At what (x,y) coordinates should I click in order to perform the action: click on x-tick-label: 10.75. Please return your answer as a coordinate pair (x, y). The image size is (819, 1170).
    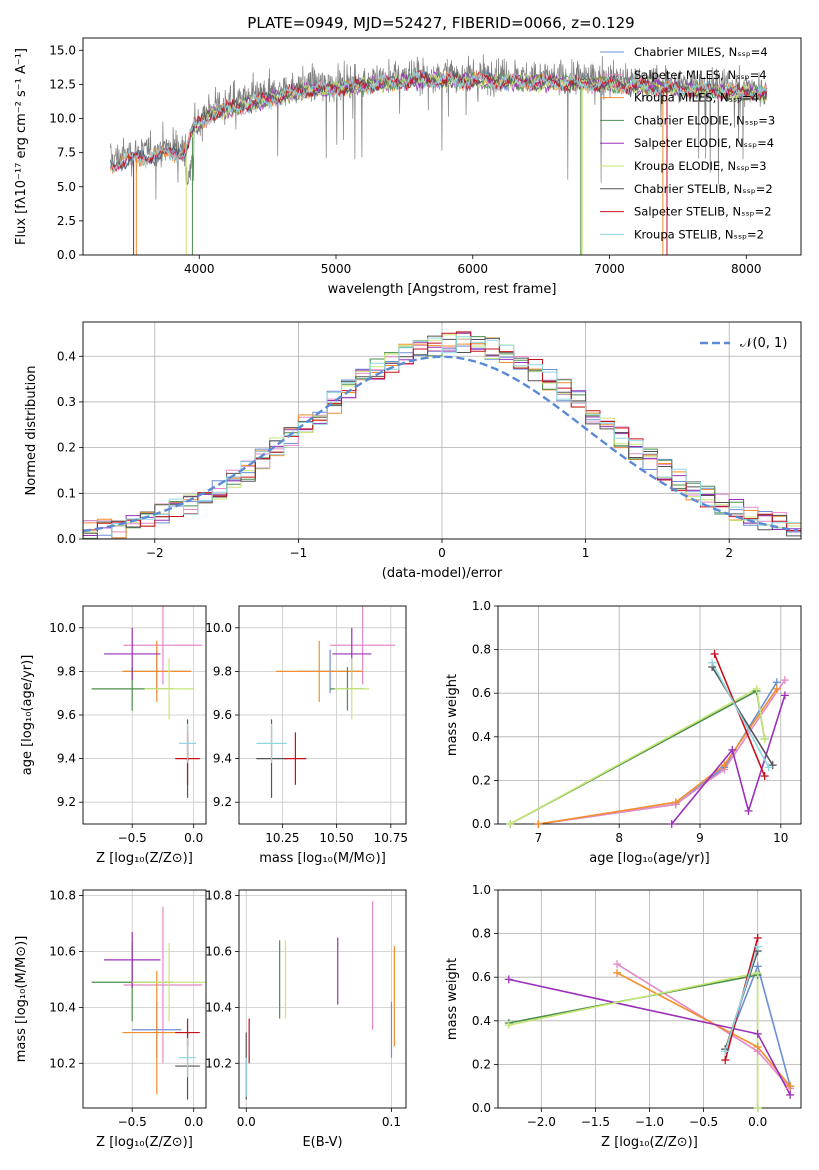
    Looking at the image, I should click on (391, 838).